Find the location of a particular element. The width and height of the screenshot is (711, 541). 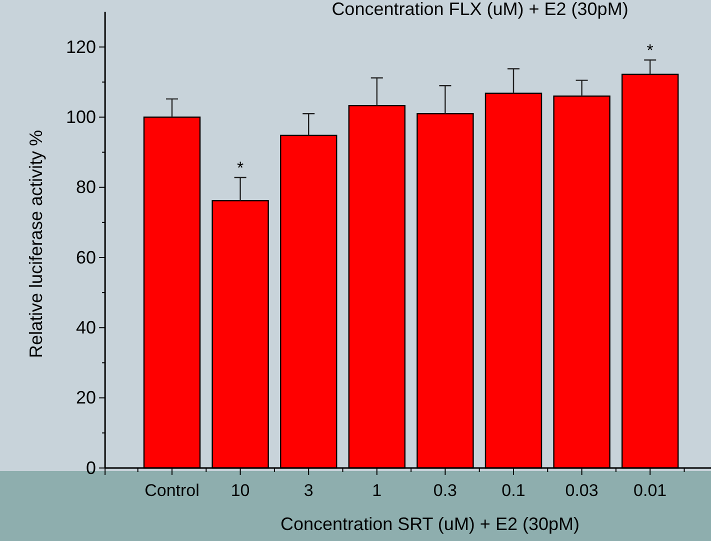

y-tick-label: 80 is located at coordinates (86, 187).